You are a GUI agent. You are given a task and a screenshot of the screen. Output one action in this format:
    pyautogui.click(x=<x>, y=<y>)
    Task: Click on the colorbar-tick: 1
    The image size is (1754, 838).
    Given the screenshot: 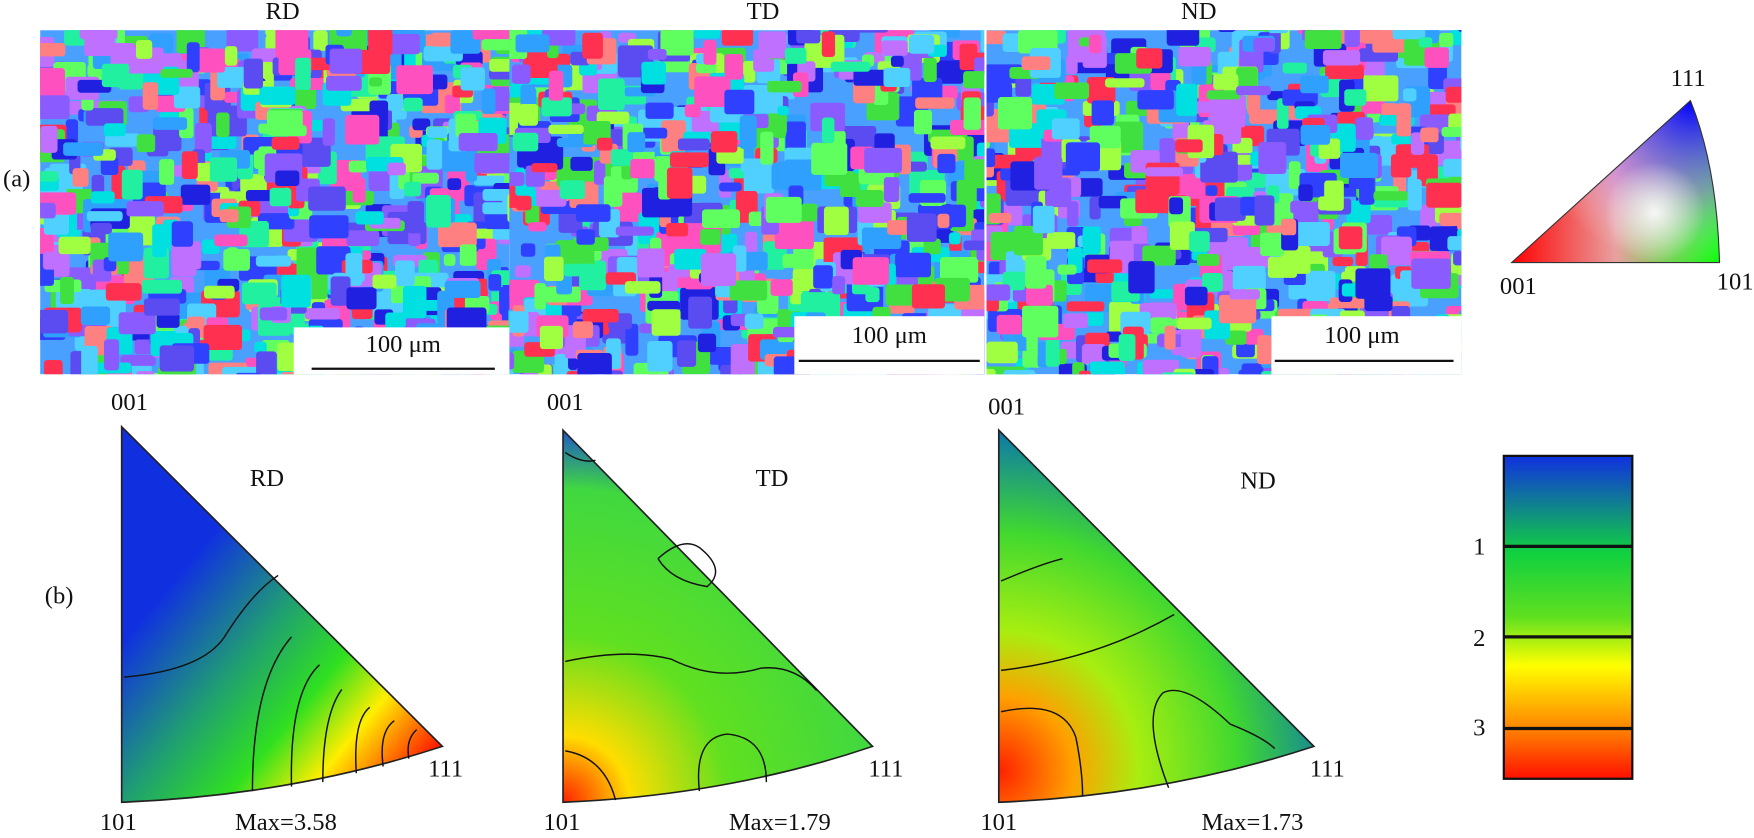 What is the action you would take?
    pyautogui.click(x=1479, y=546)
    